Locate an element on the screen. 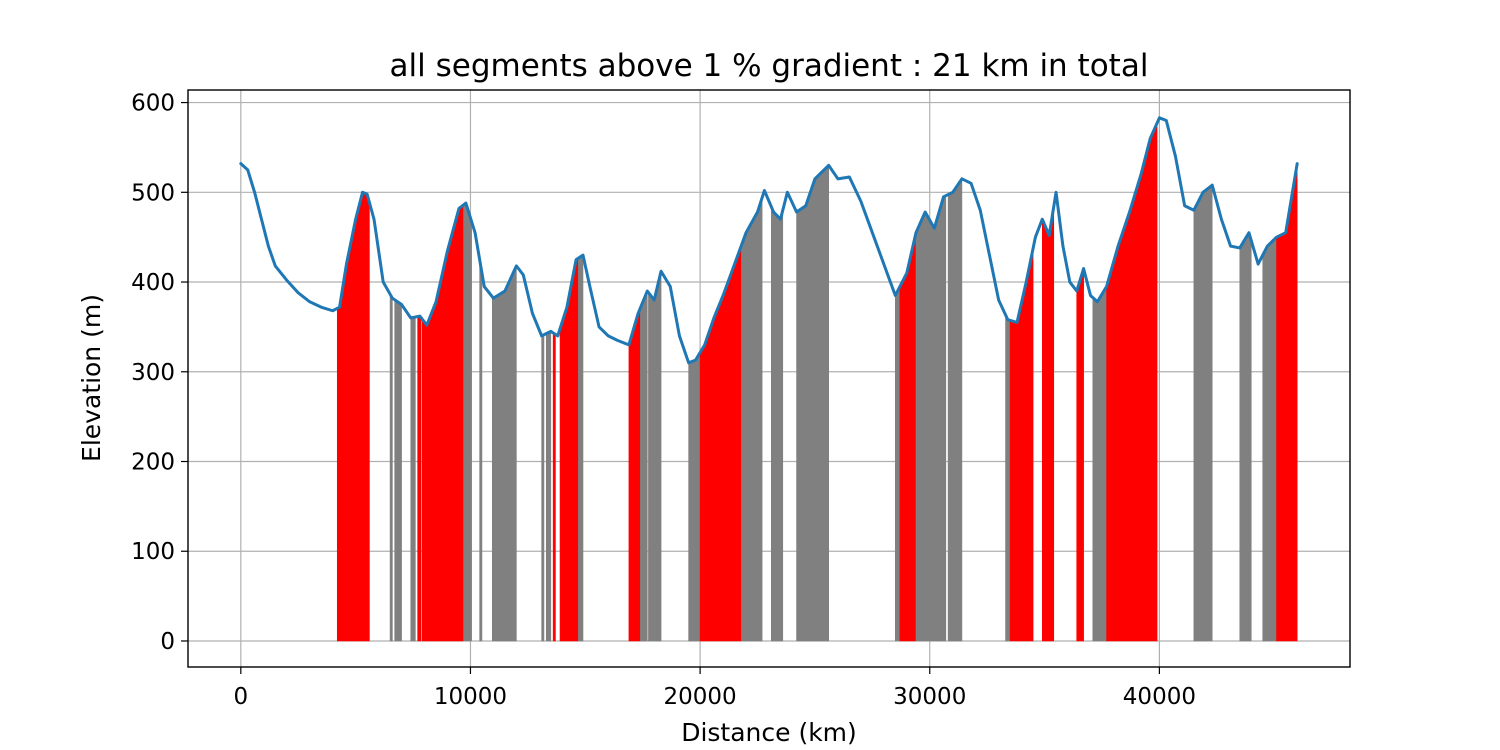  y-tick-label: 600 is located at coordinates (153, 104).